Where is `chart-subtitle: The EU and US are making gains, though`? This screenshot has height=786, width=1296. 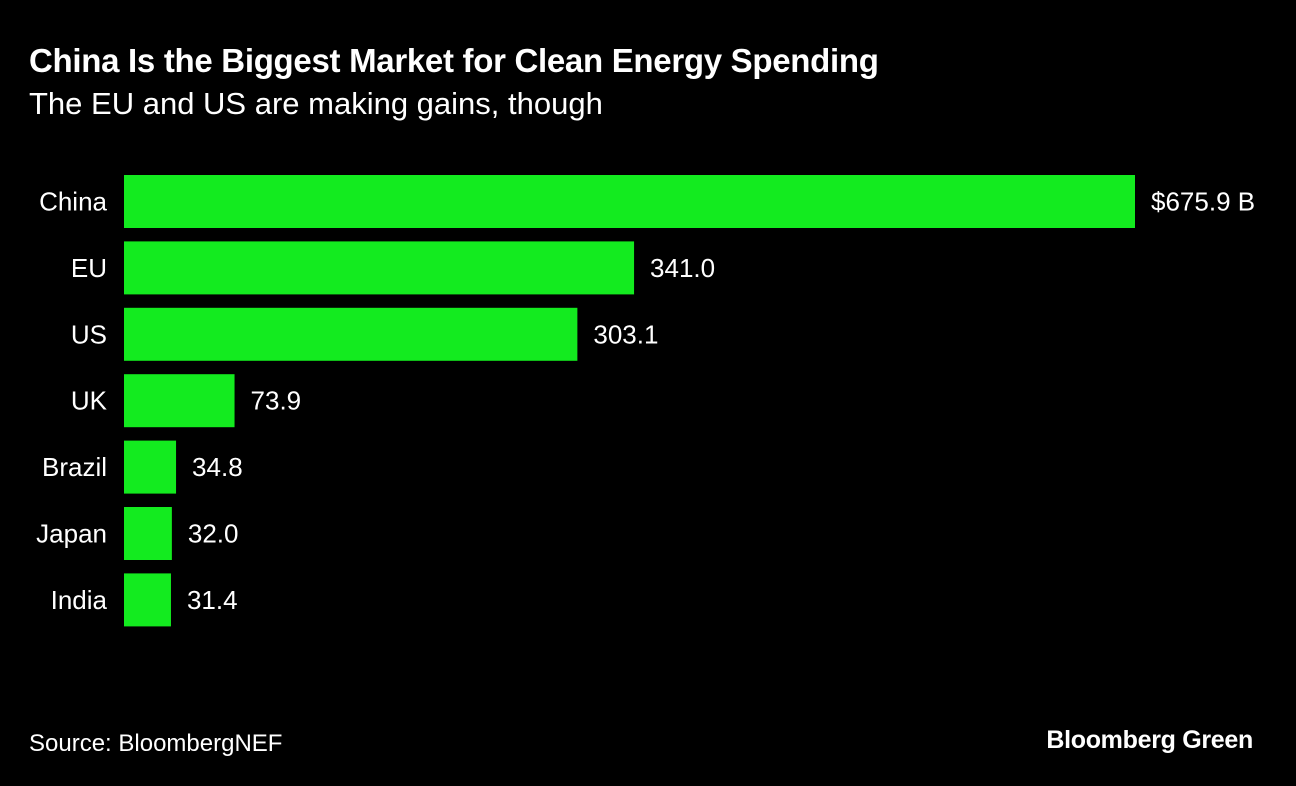
chart-subtitle: The EU and US are making gains, though is located at coordinates (316, 103).